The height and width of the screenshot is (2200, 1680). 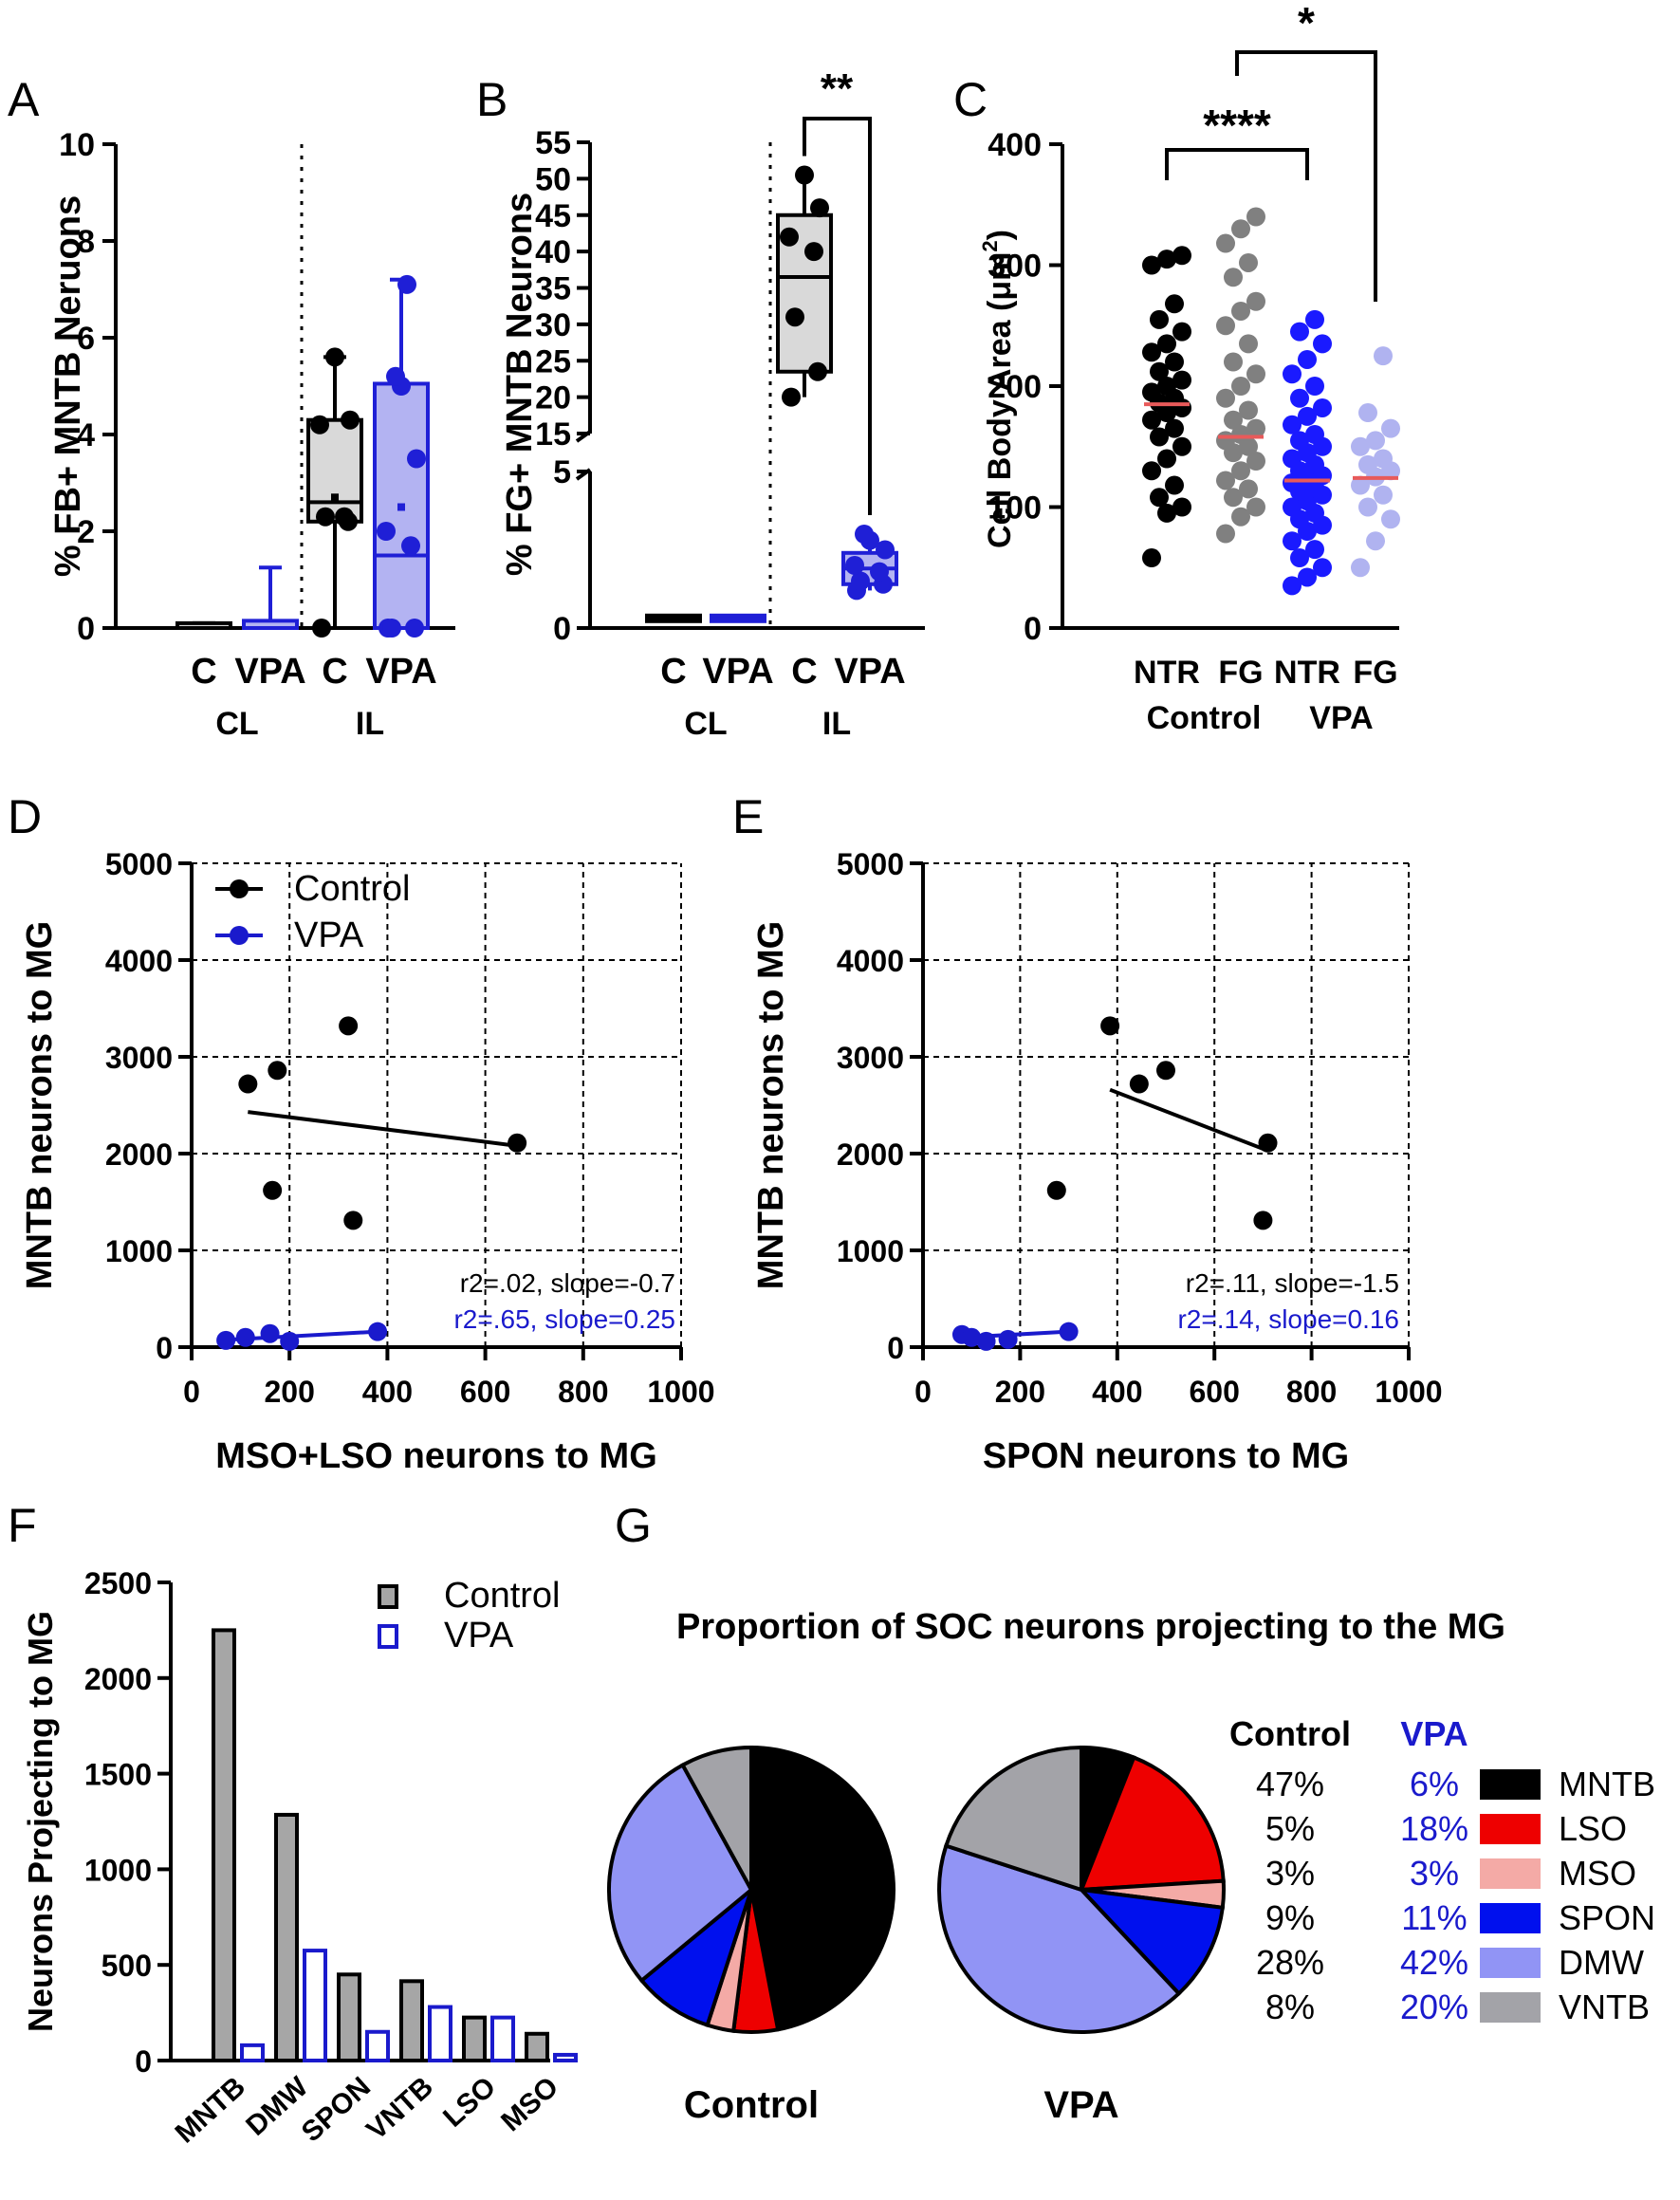 I want to click on y-tick-label: 55, so click(x=553, y=143).